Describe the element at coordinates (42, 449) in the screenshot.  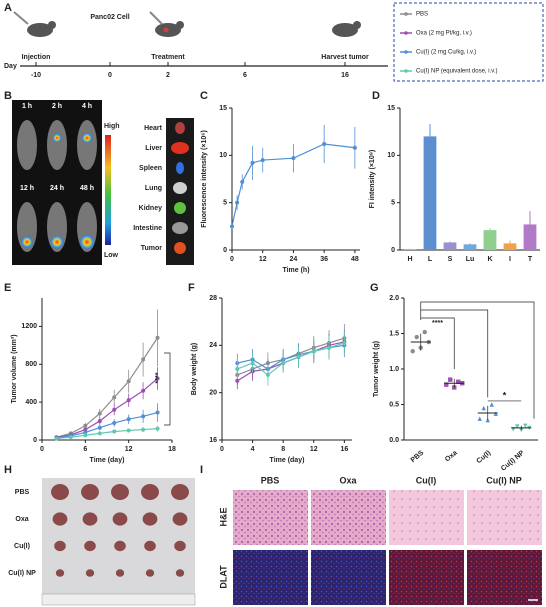
I see `x-tick-label: 0` at that location.